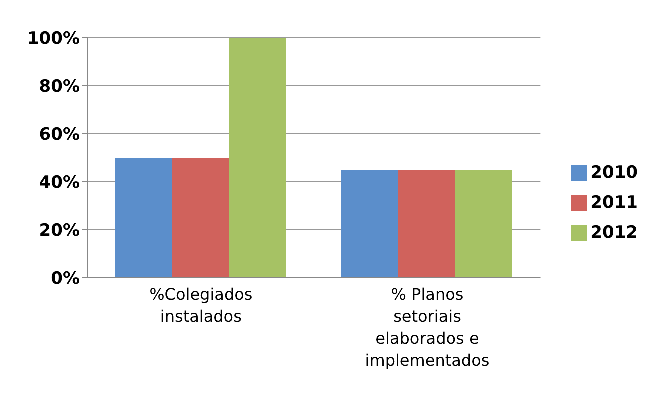 The width and height of the screenshot is (666, 406). What do you see at coordinates (614, 203) in the screenshot?
I see `legend-label: 2011` at bounding box center [614, 203].